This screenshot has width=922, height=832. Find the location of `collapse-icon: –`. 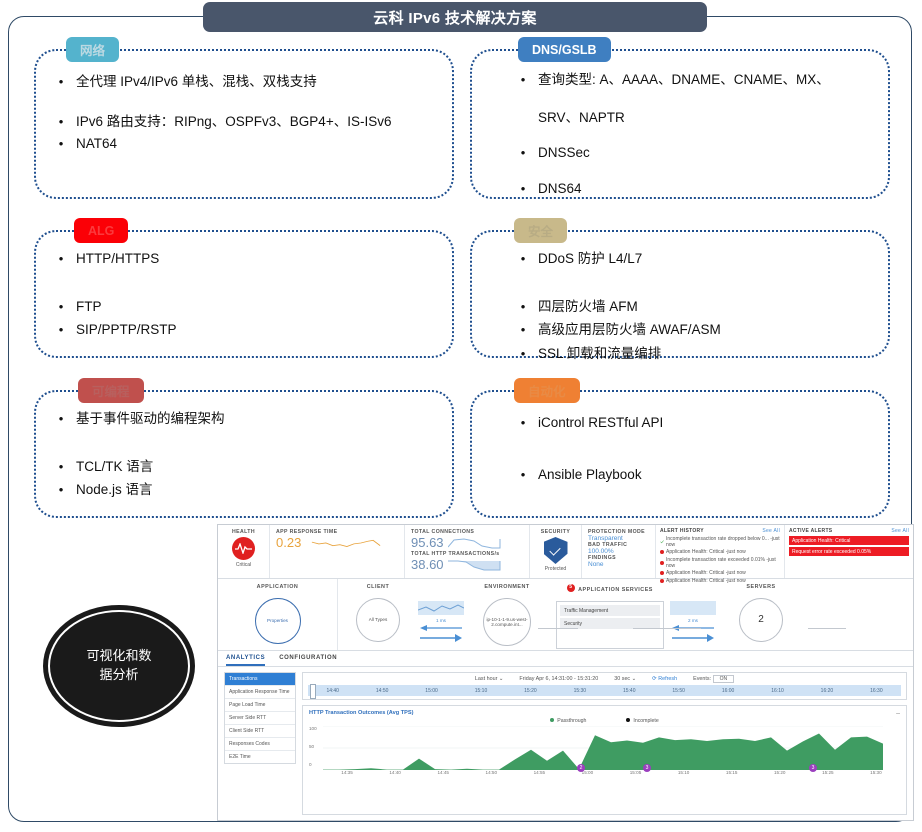

collapse-icon: – is located at coordinates (898, 713).